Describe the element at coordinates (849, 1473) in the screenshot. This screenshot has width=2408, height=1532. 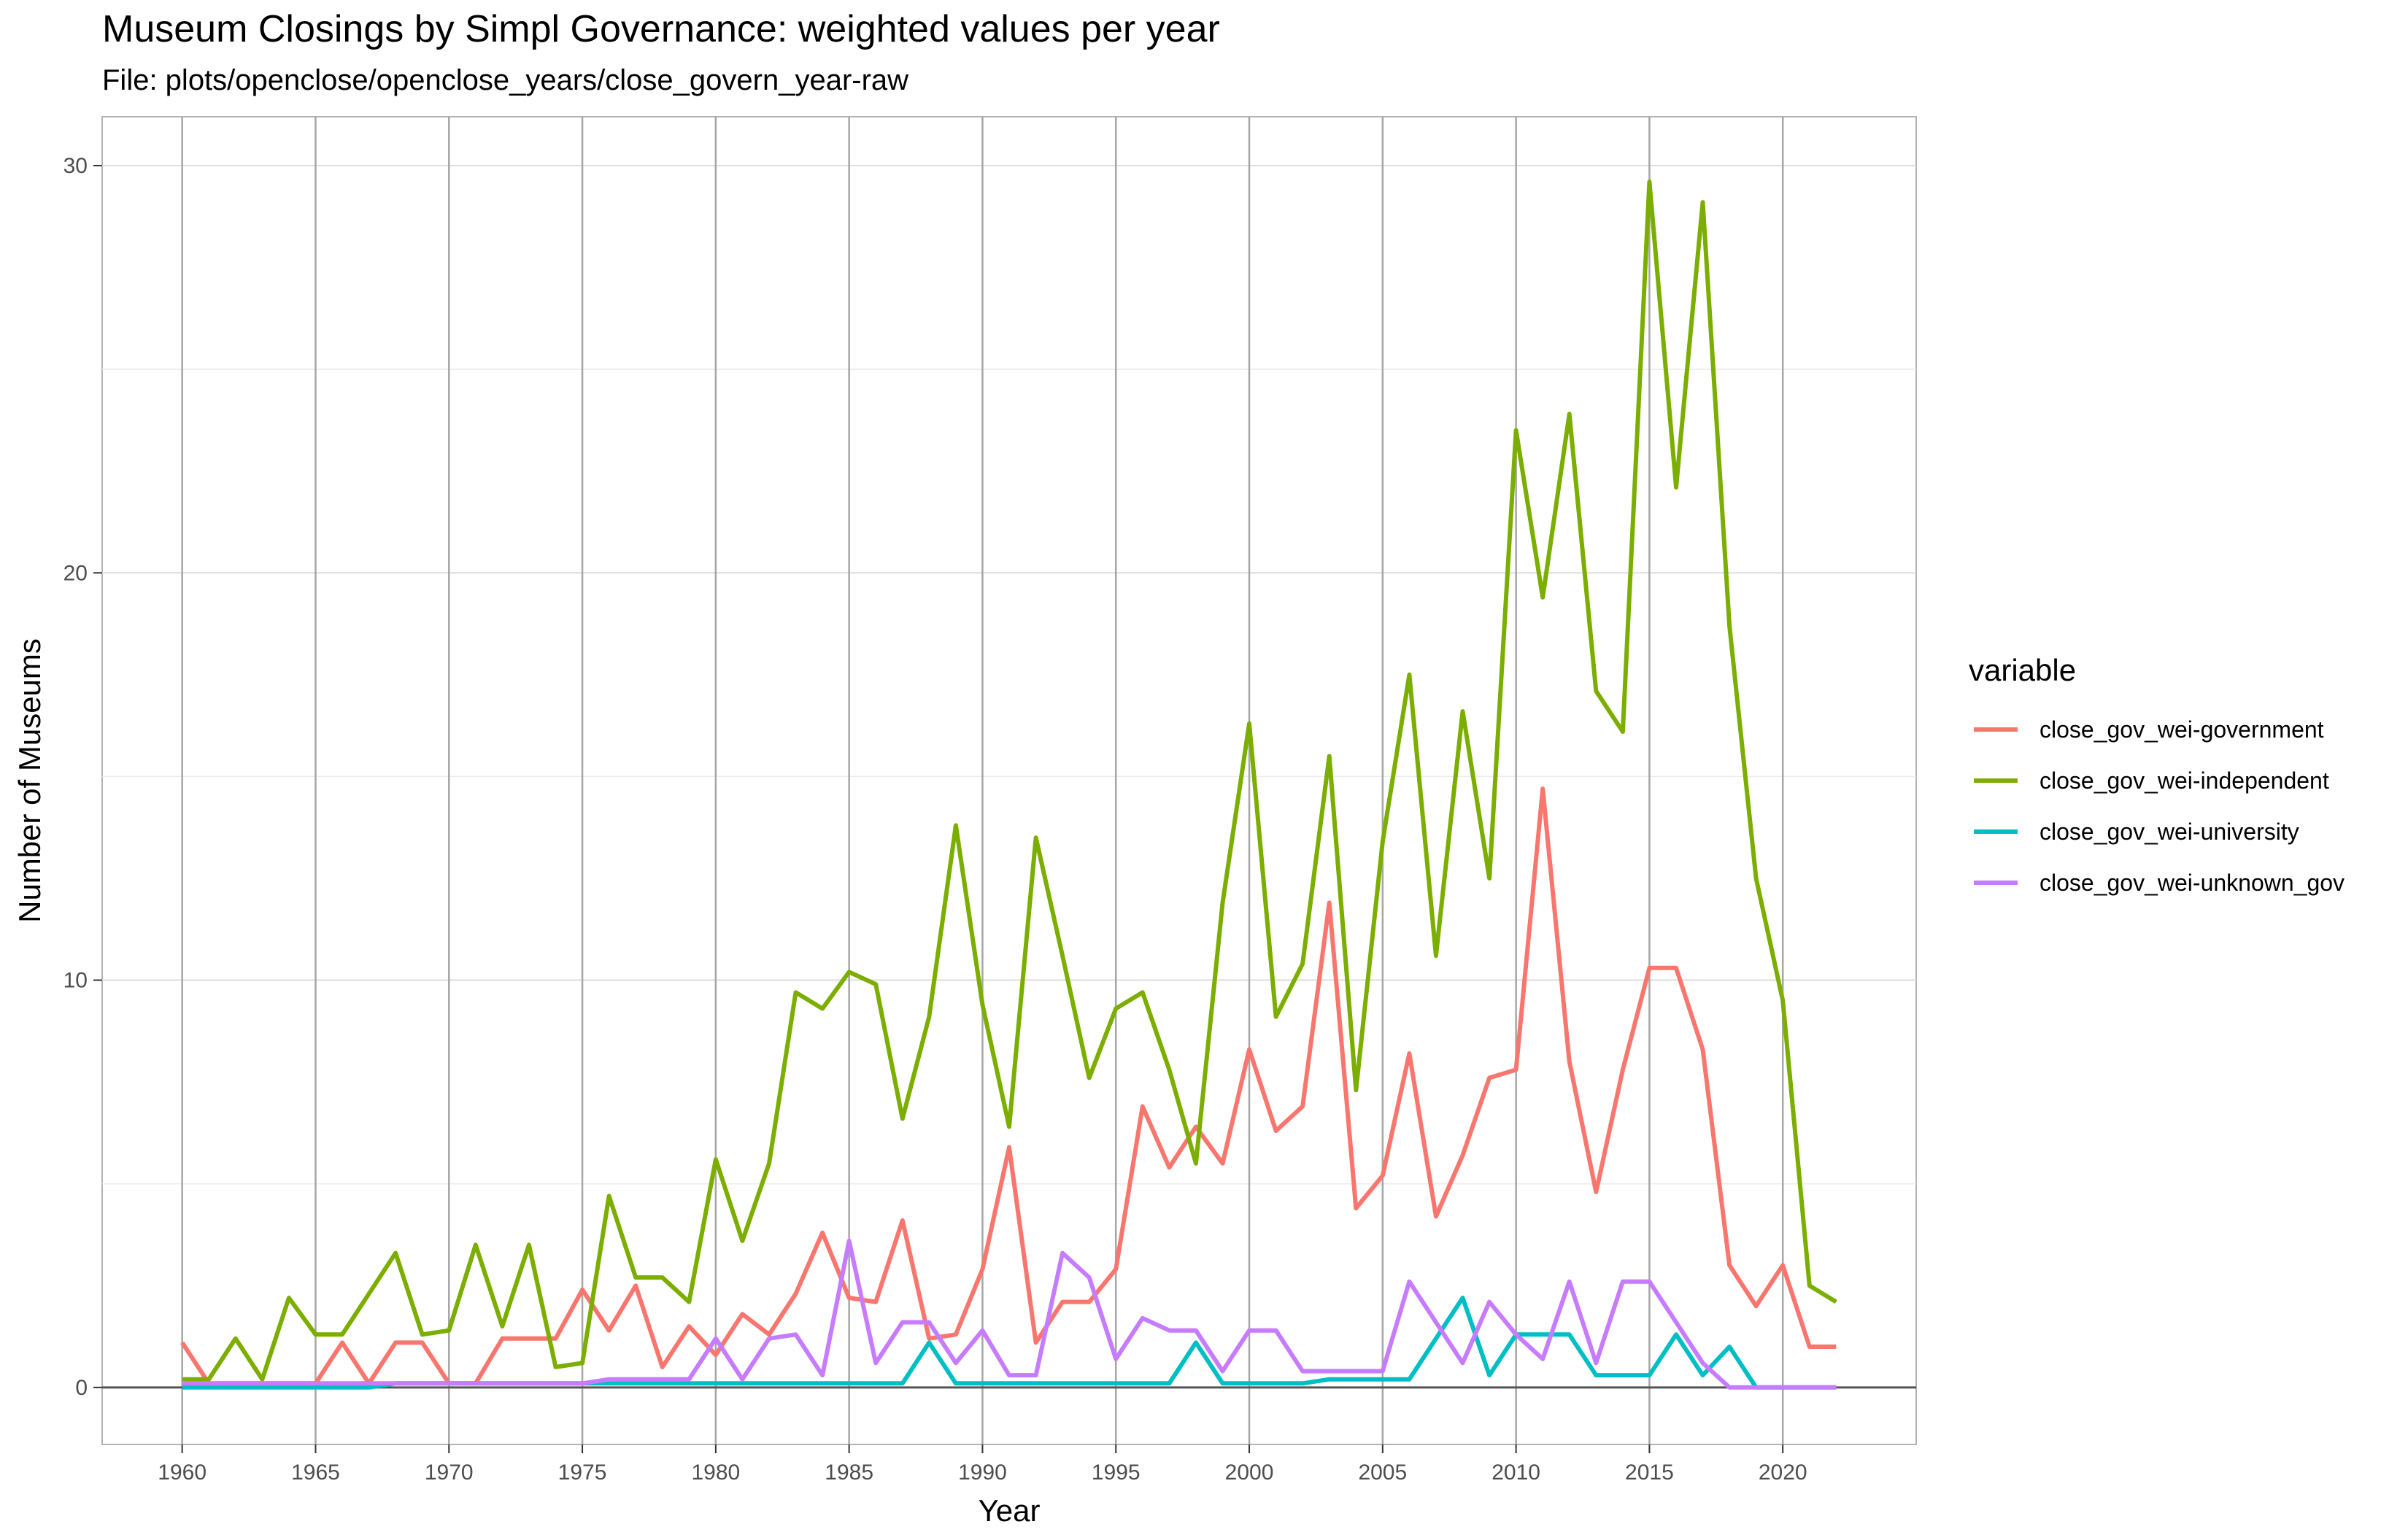
I see `x-tick-label: 1985` at that location.